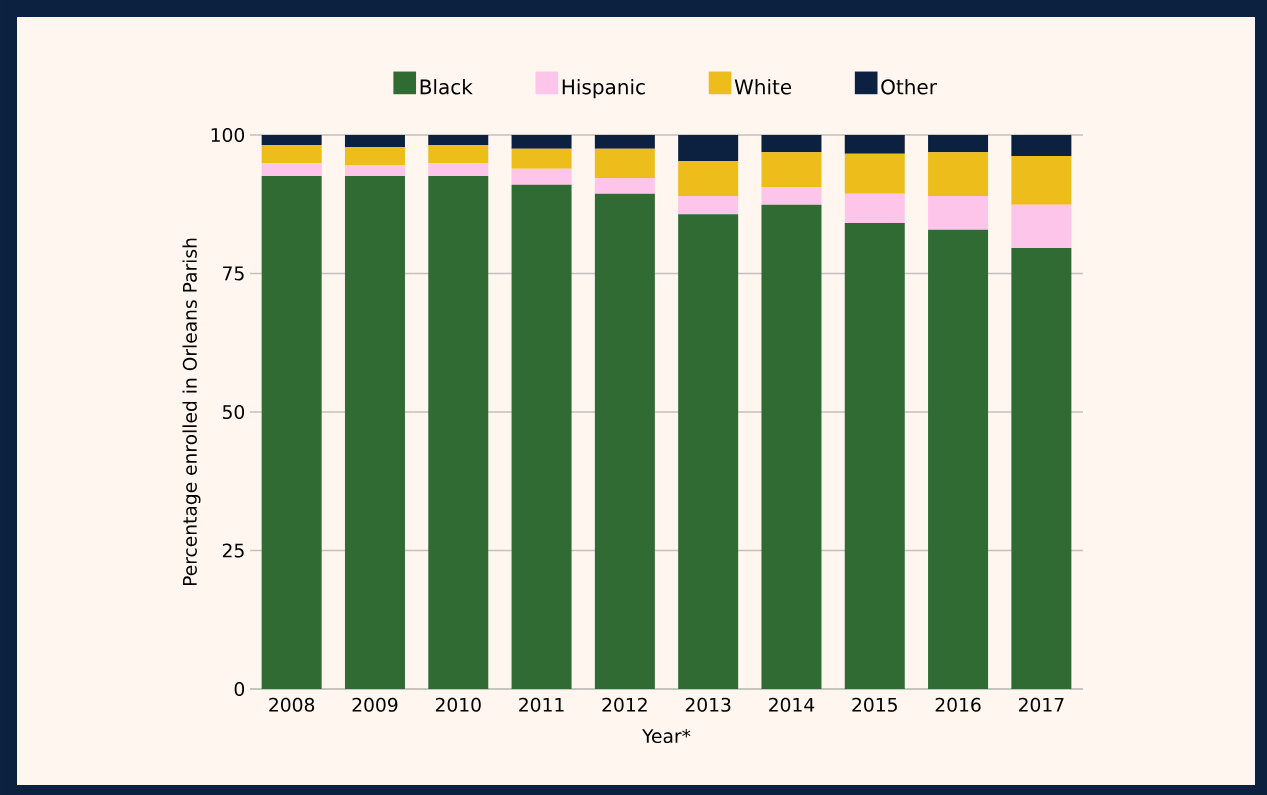 This screenshot has width=1267, height=795. I want to click on x-tick-label: 2013, so click(708, 704).